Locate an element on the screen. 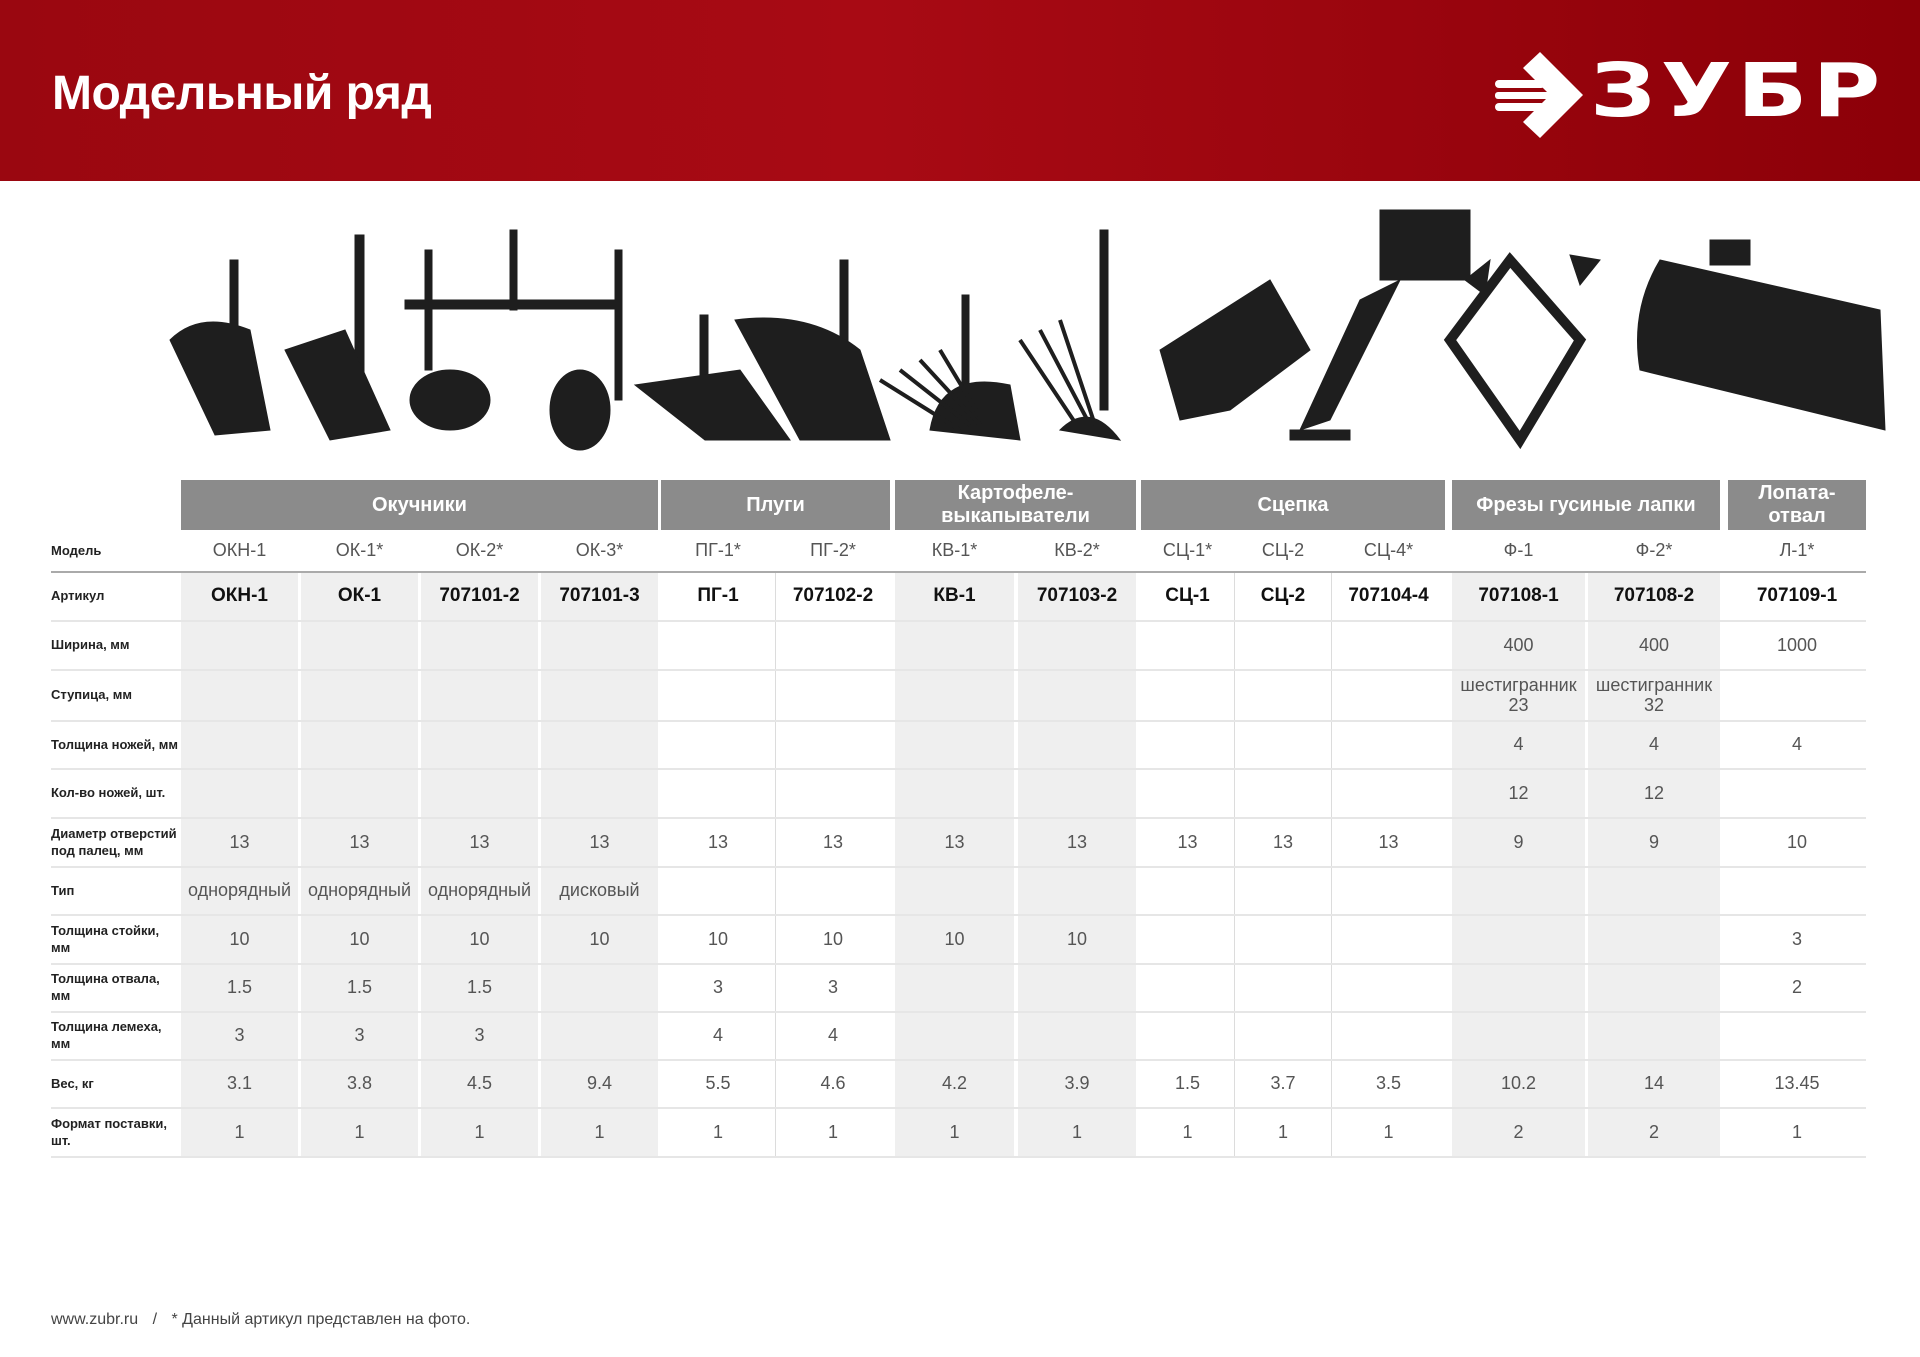  table-cell: 4.5 is located at coordinates (479, 1083).